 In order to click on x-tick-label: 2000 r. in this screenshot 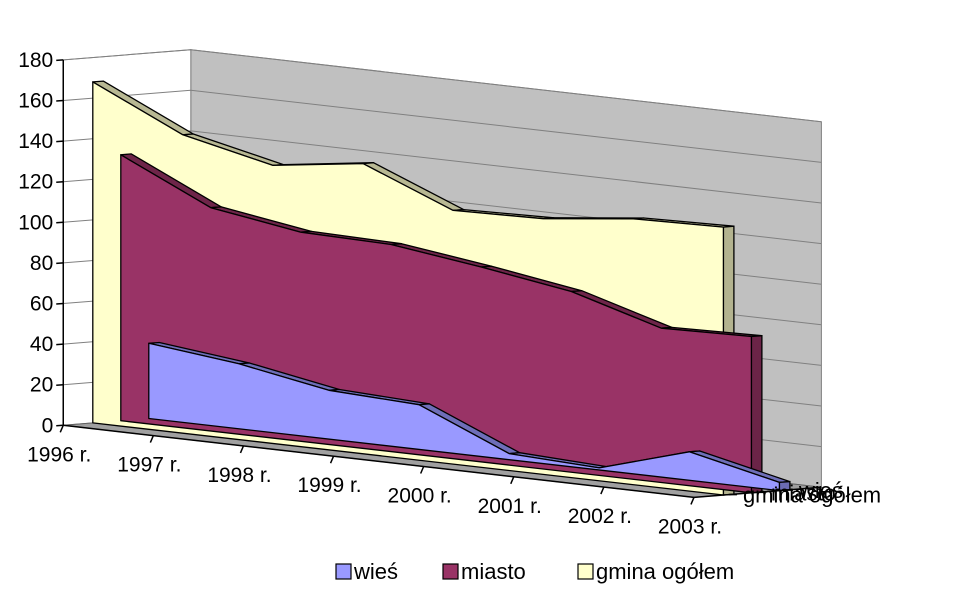, I will do `click(420, 496)`.